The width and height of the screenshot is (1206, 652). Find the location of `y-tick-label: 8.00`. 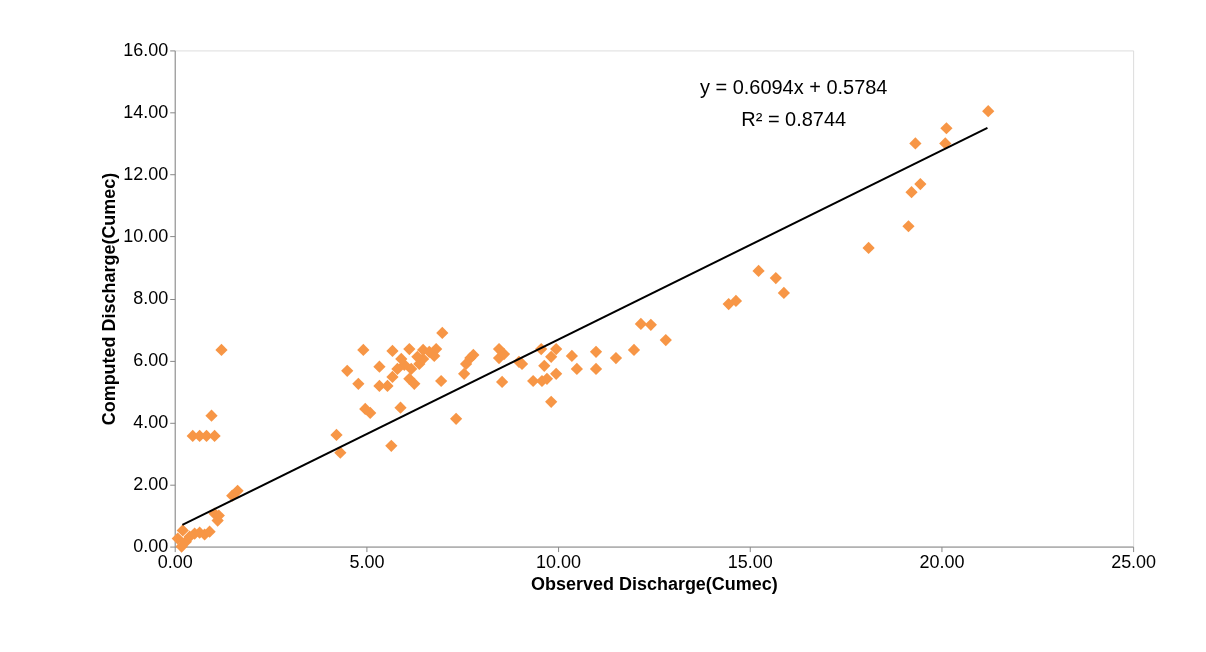

y-tick-label: 8.00 is located at coordinates (151, 298).